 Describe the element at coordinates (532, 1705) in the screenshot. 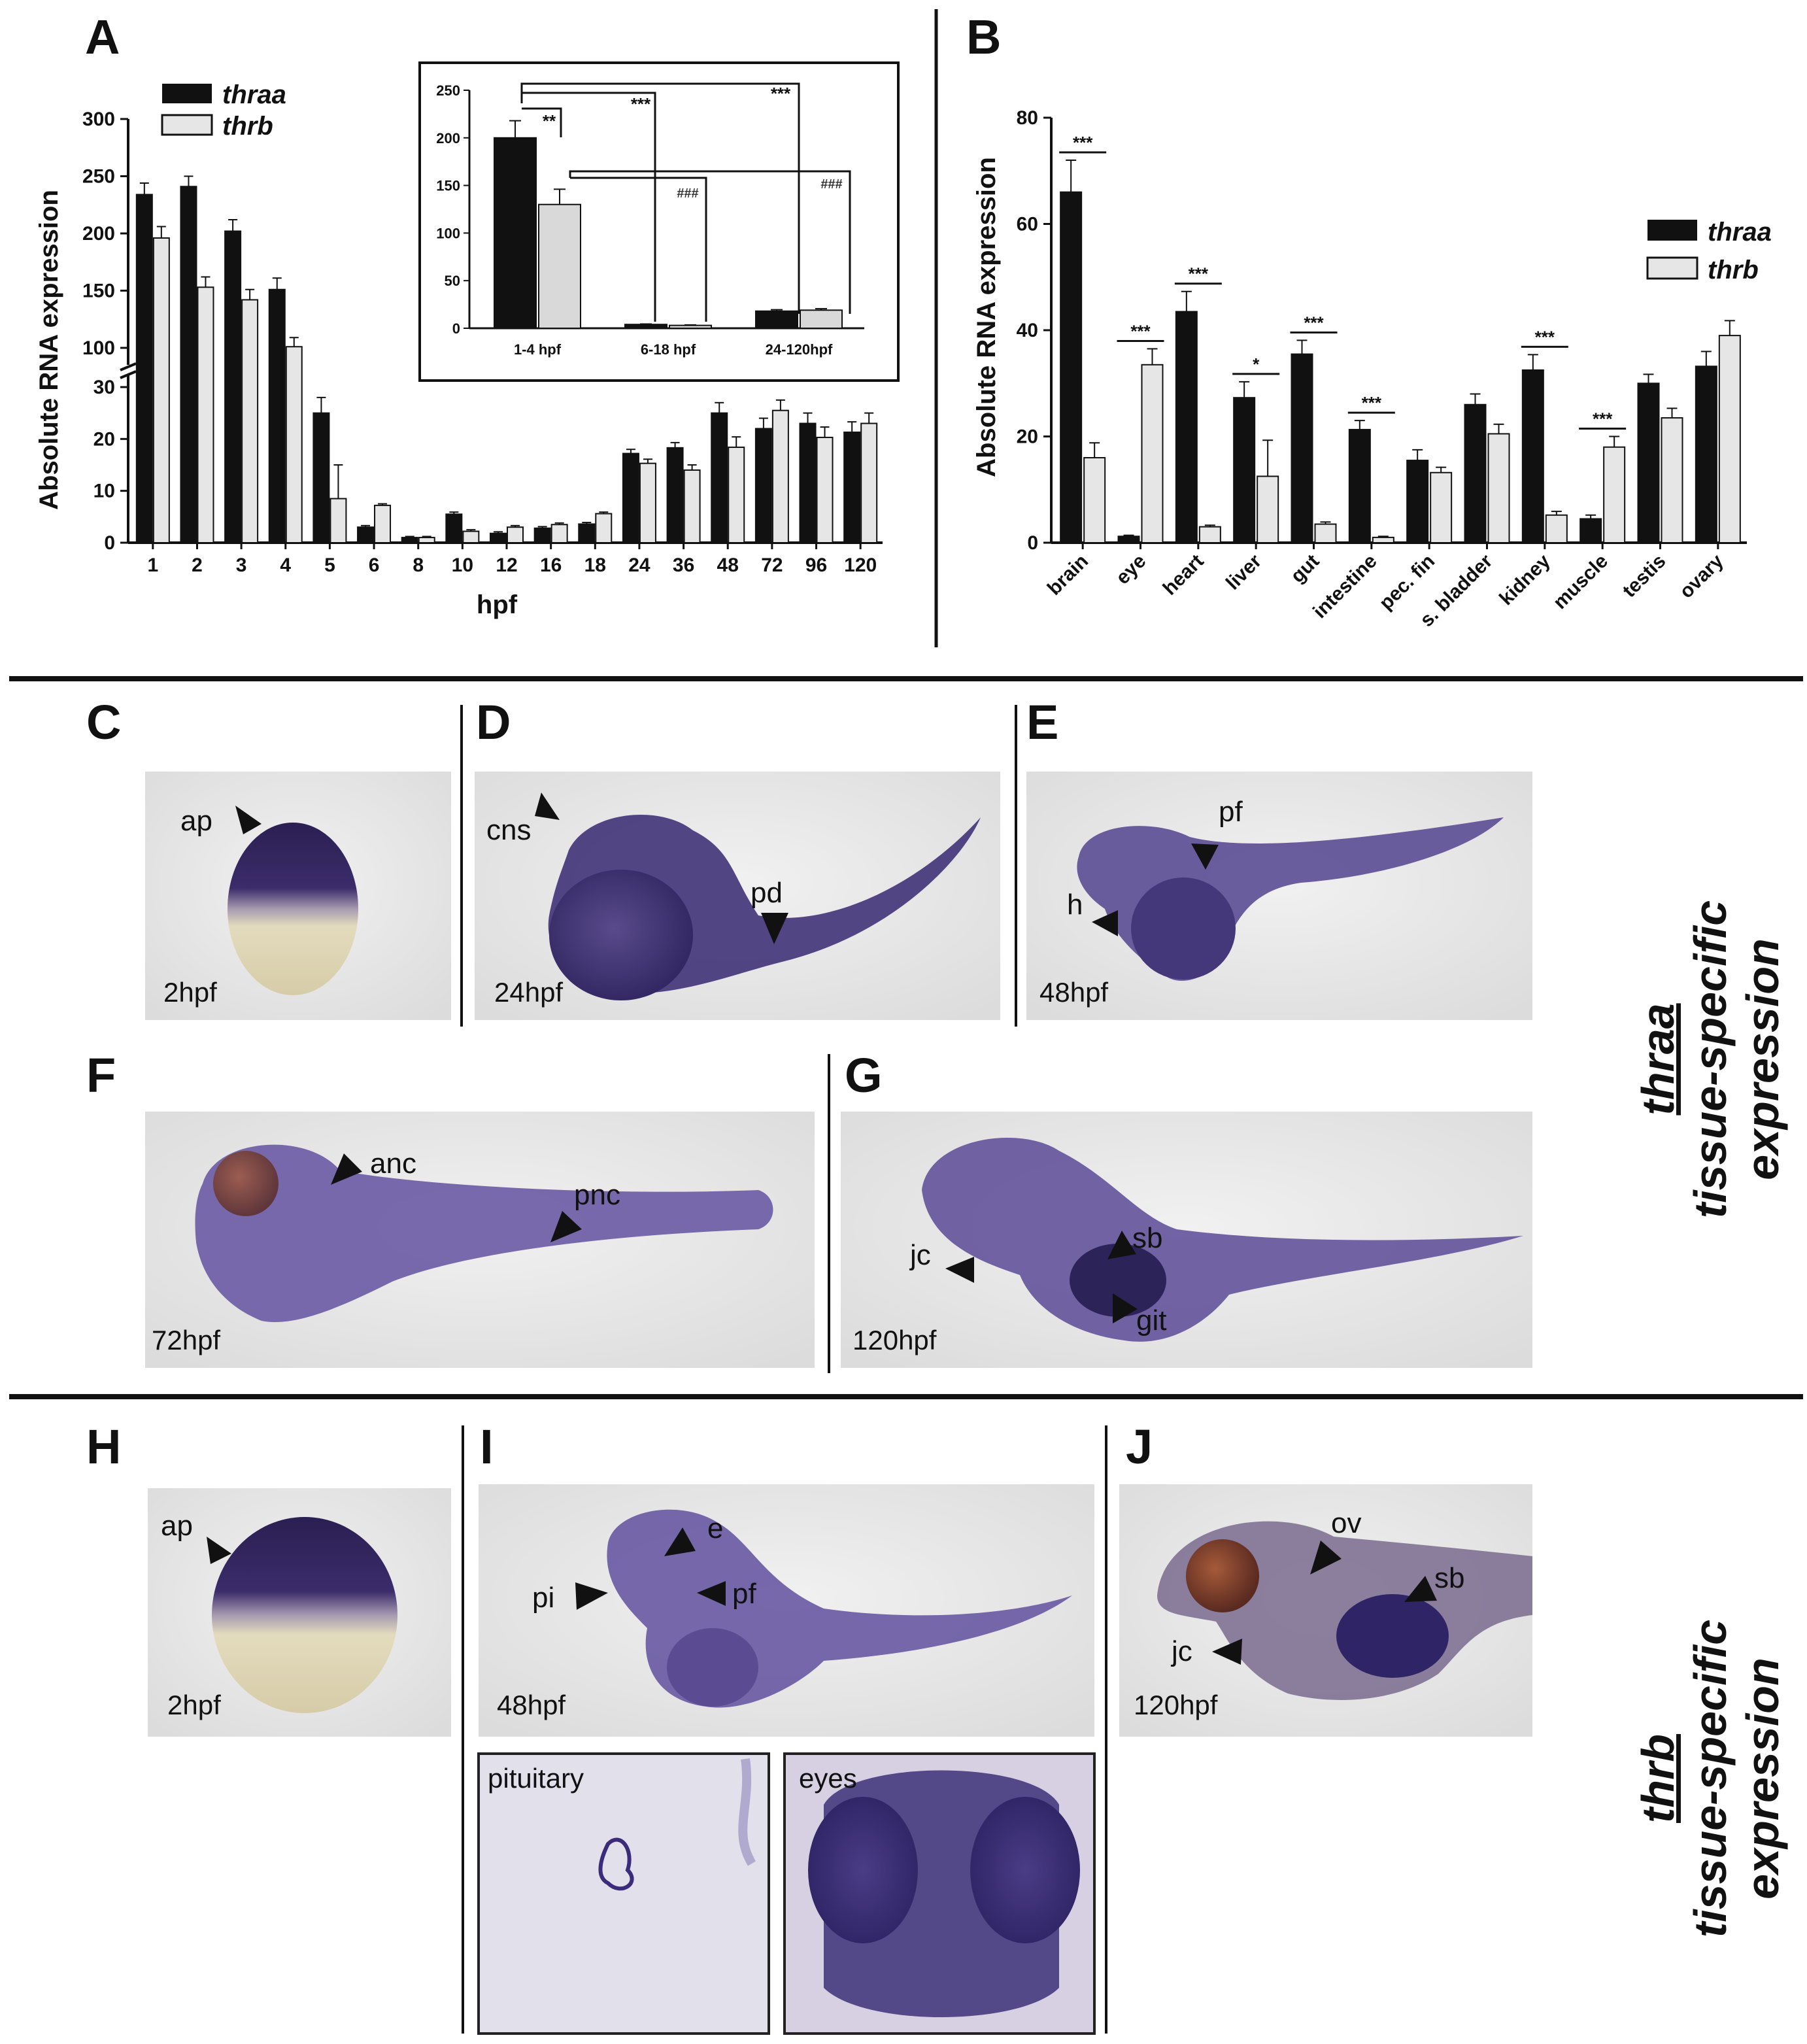

I see `stage-i: 48hpf` at that location.